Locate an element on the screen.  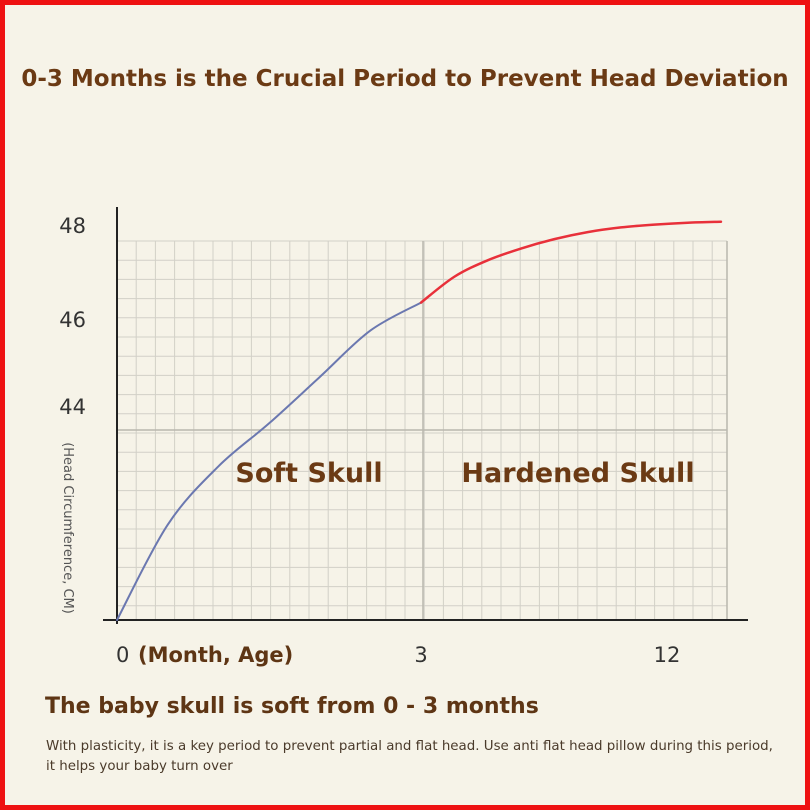
y-axis-label: (Head Circumference, CM) is located at coordinates (67, 528).